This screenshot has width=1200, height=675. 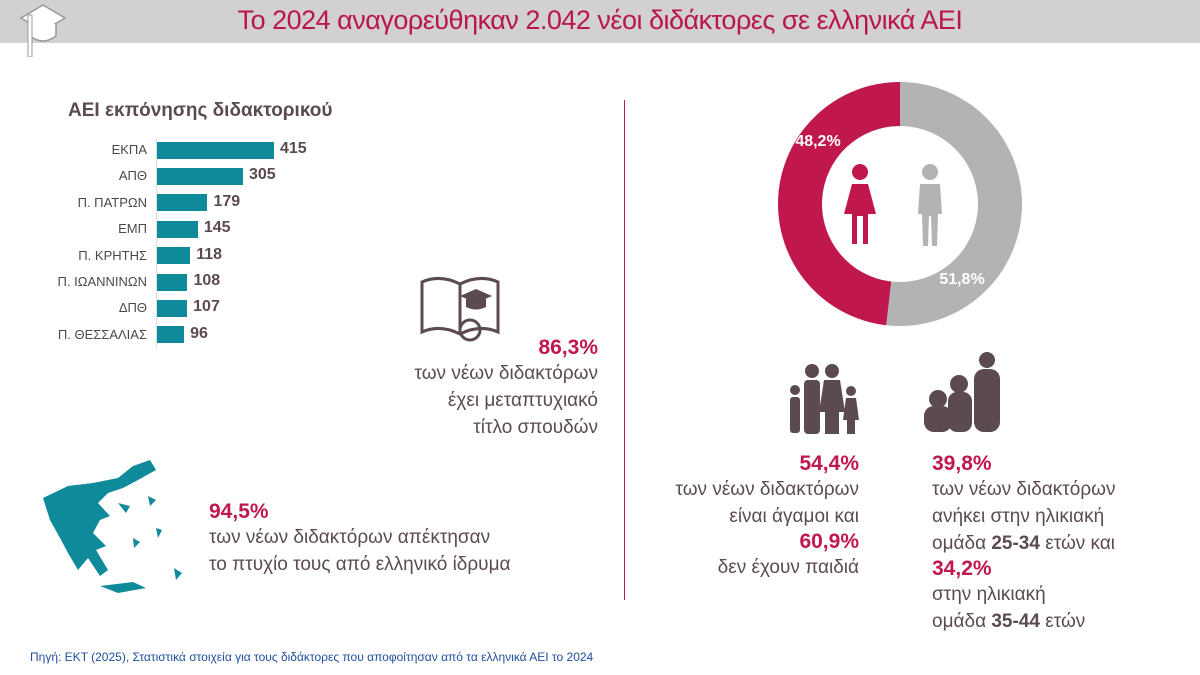 What do you see at coordinates (829, 463) in the screenshot?
I see `unmarried-pct: 54,4%` at bounding box center [829, 463].